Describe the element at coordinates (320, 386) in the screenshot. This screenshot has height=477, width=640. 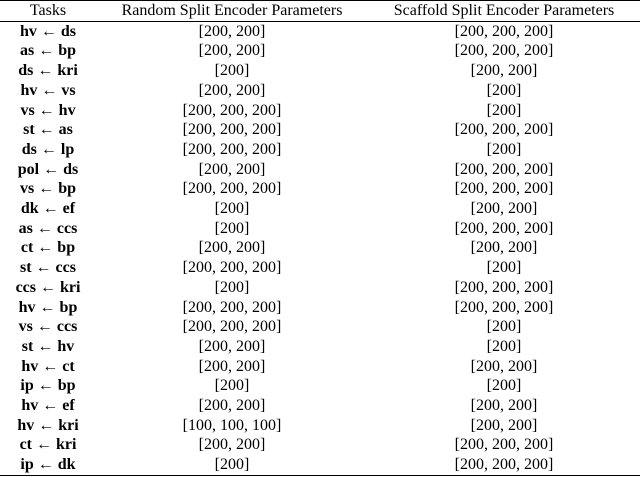
I see `table-row: ip ← bp [200] [200]` at that location.